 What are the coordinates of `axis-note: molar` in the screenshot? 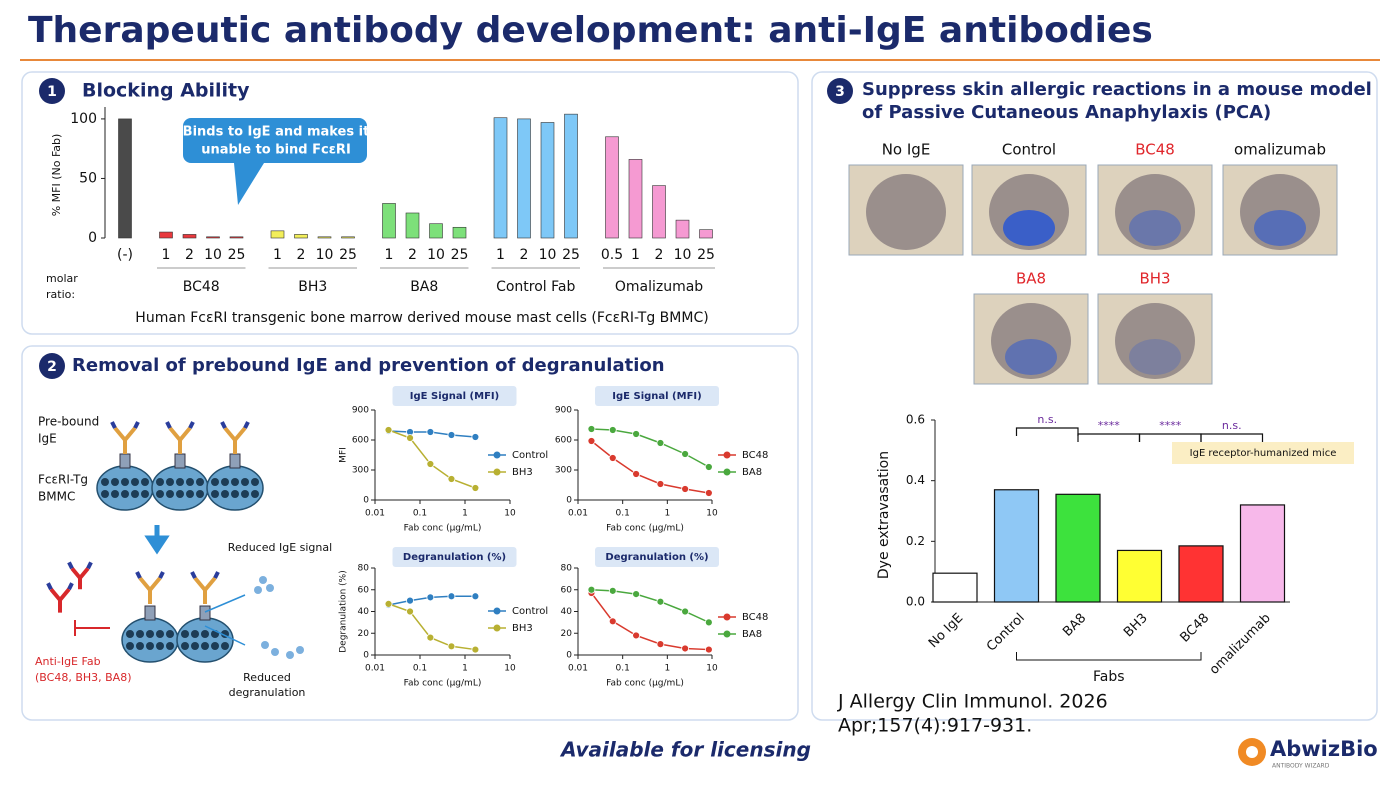 It's located at (62, 278).